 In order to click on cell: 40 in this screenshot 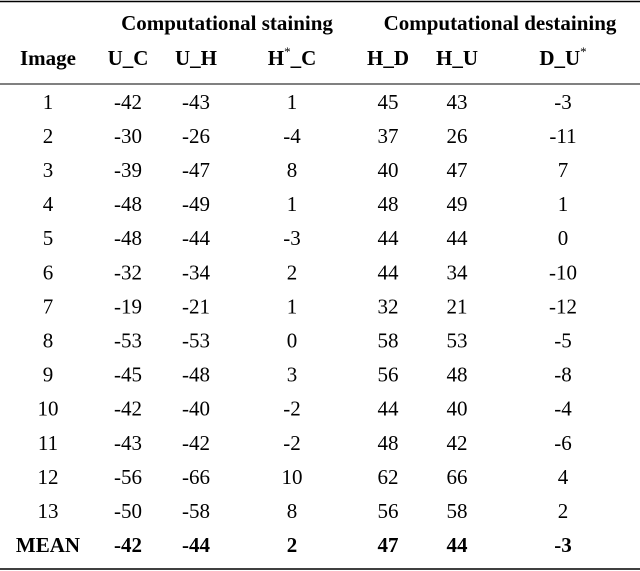, I will do `click(388, 170)`.